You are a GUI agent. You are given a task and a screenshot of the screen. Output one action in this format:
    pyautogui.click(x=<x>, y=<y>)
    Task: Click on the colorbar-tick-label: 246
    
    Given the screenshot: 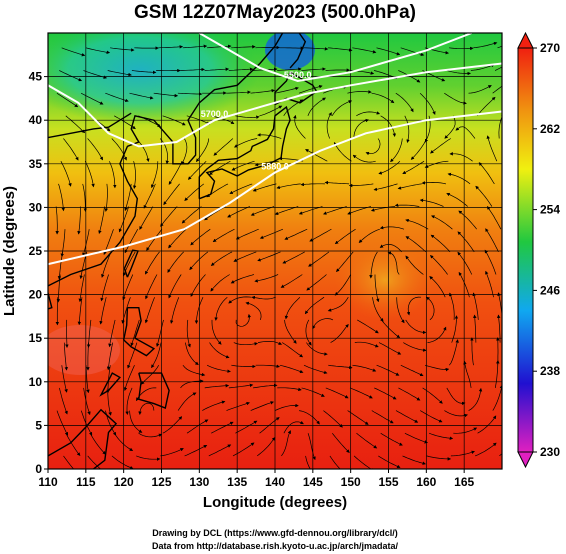 What is the action you would take?
    pyautogui.click(x=550, y=290)
    